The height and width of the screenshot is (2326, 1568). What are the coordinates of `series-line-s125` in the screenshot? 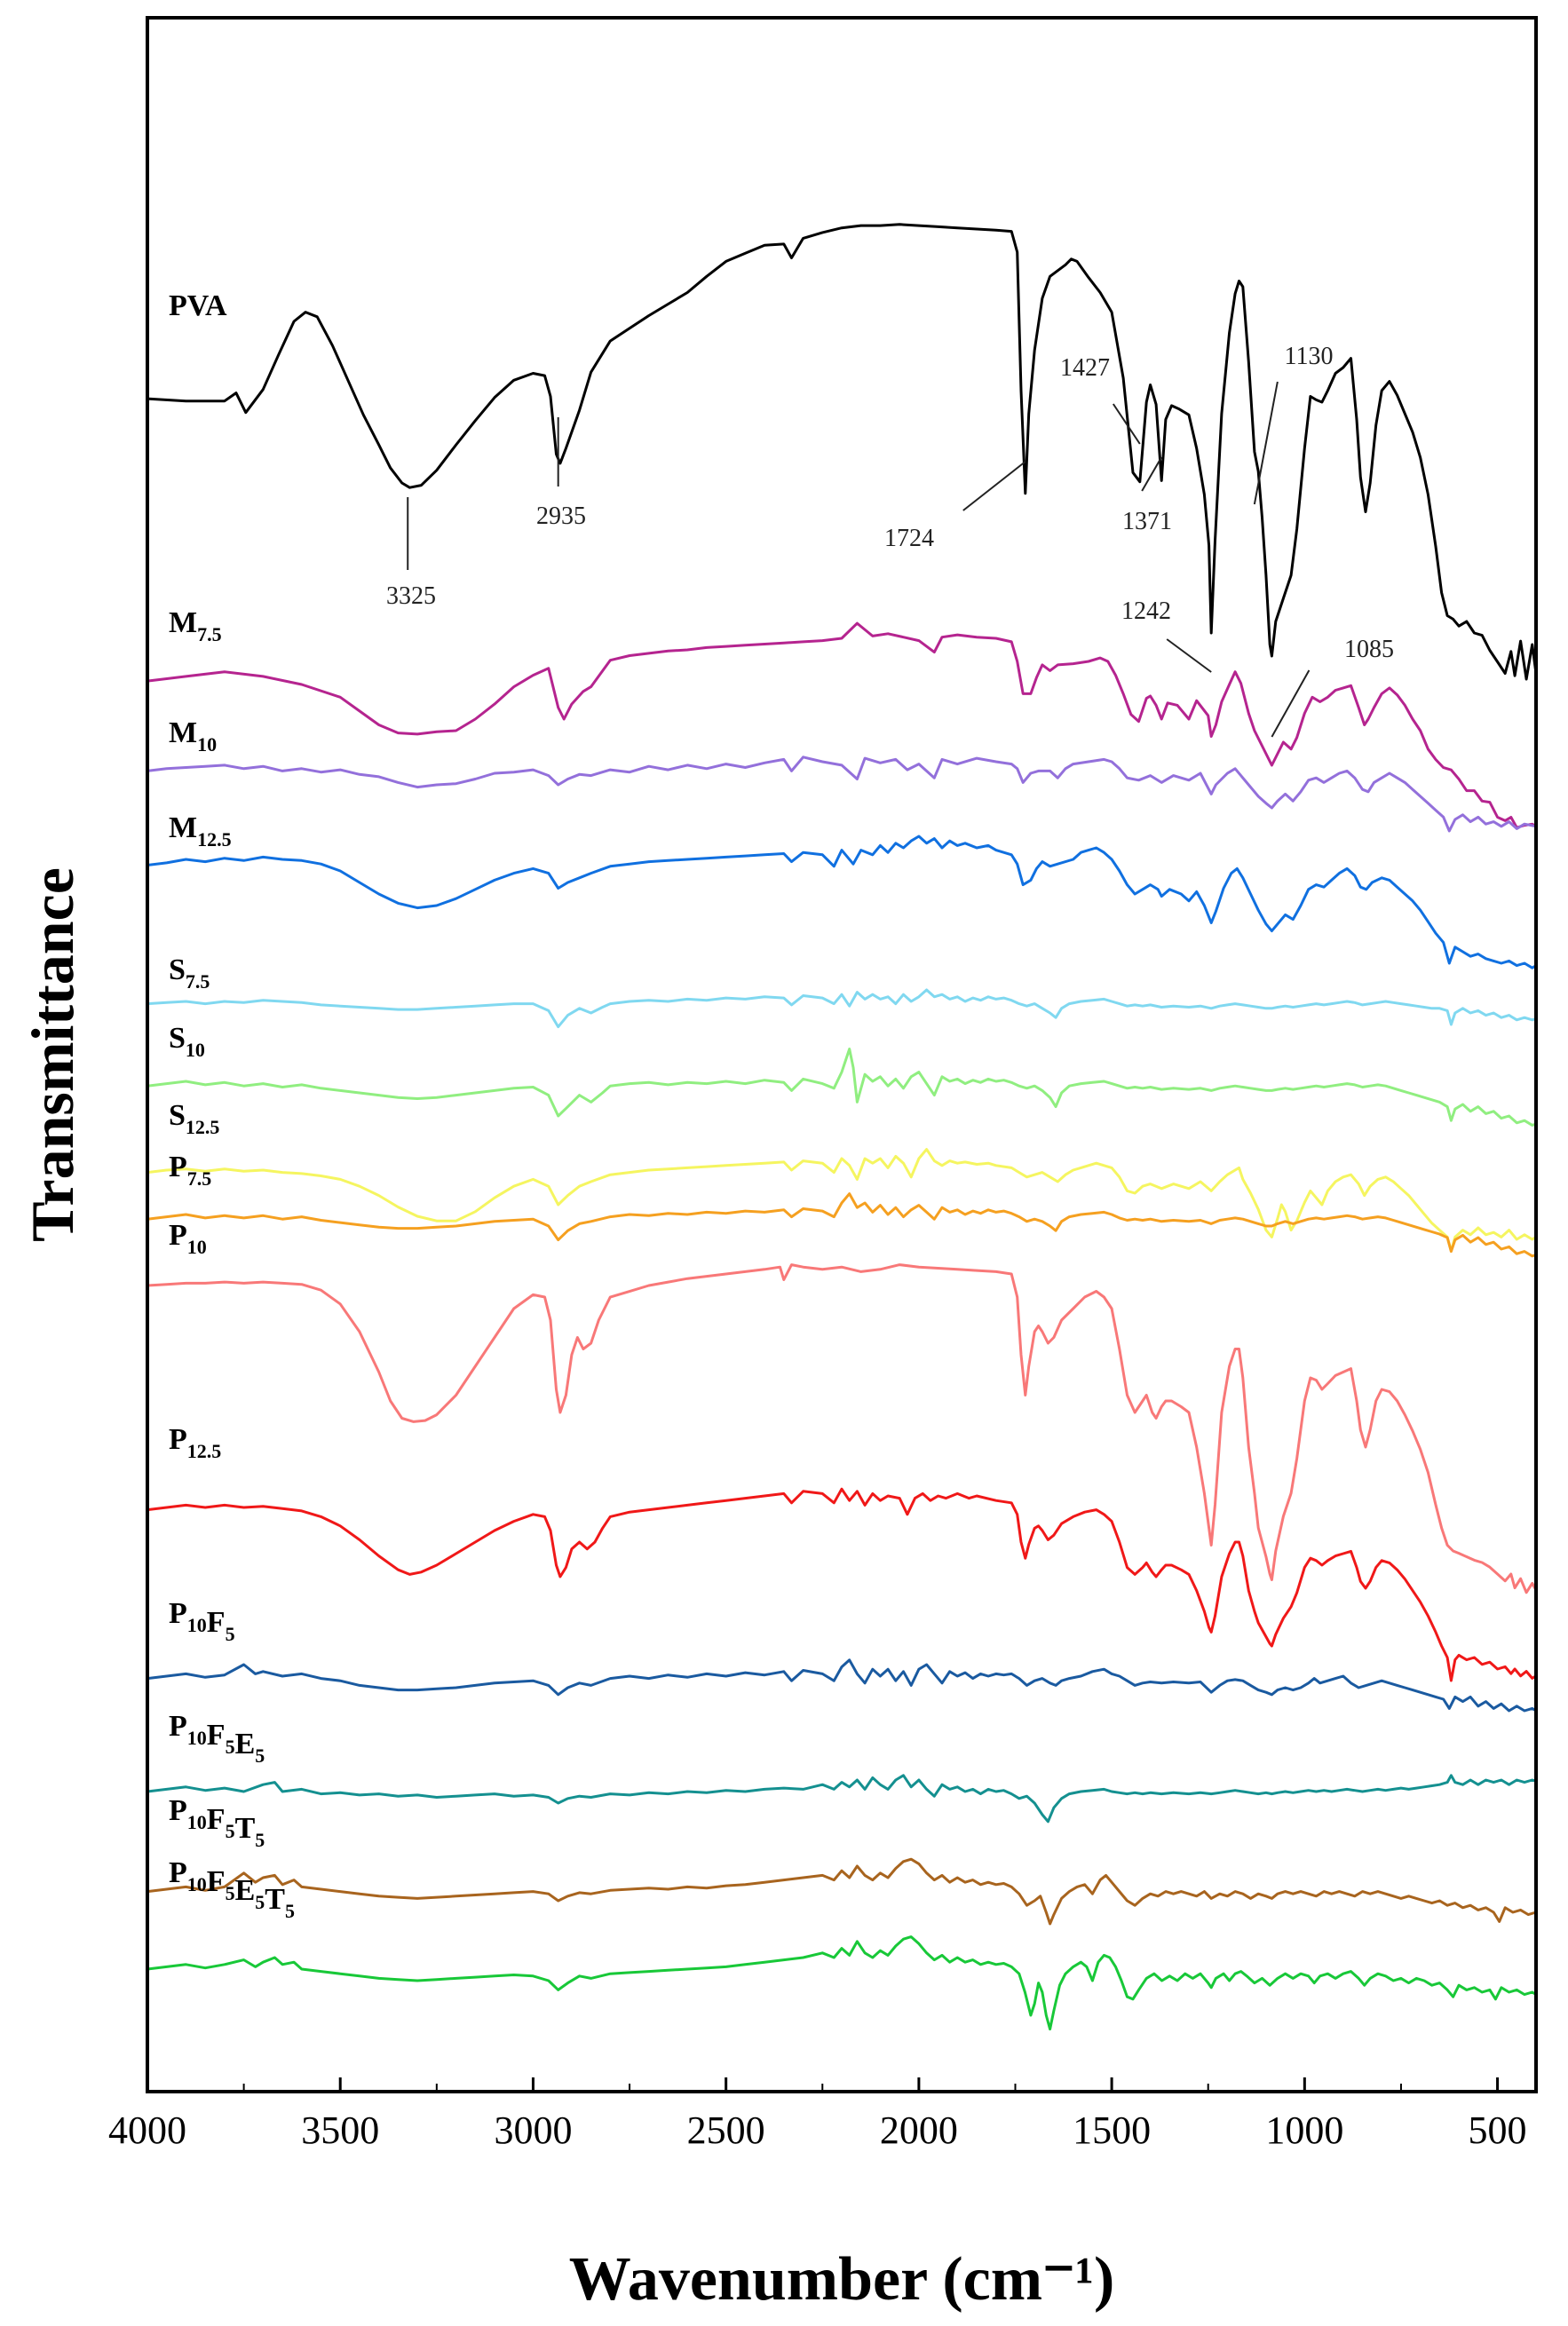 It's located at (842, 1201).